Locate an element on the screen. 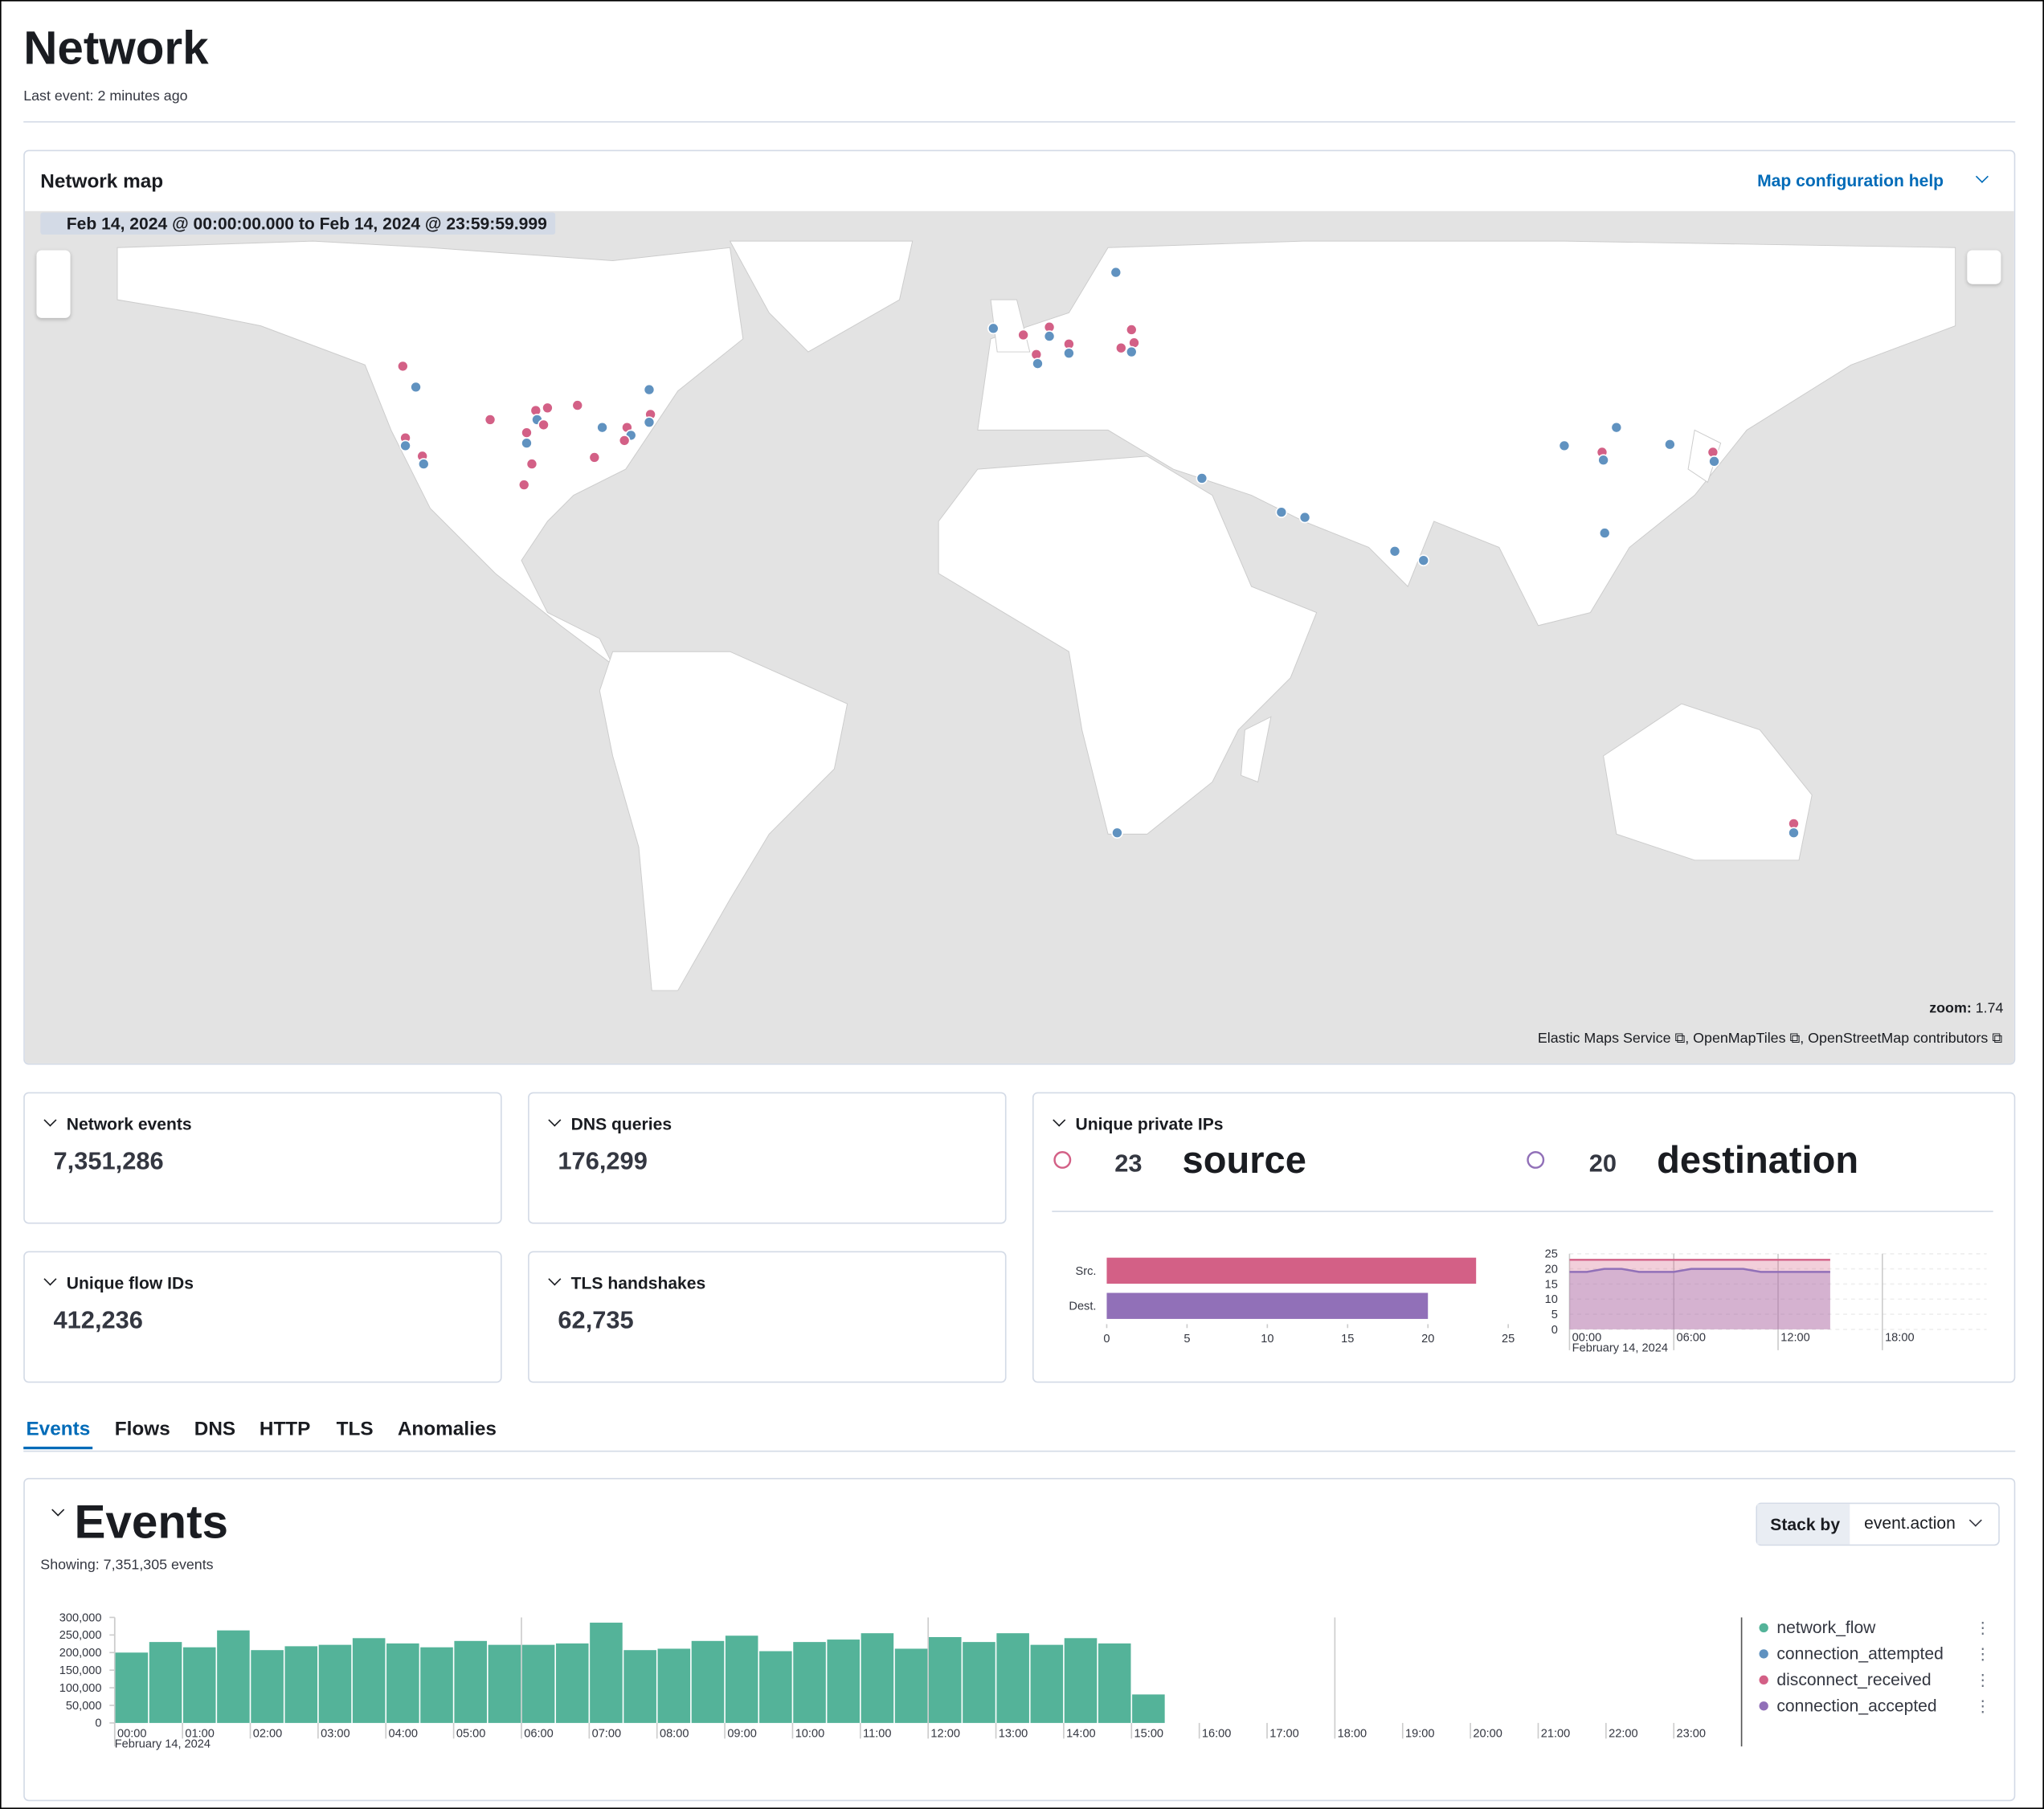 The height and width of the screenshot is (1809, 2044). tab: DNS is located at coordinates (215, 1429).